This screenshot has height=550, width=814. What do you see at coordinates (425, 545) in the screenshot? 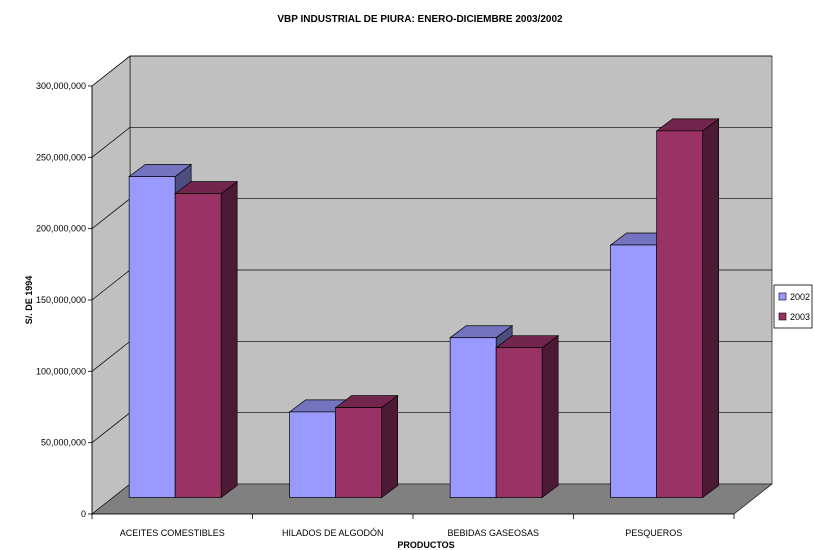
I see `x-axis-title: PRODUCTOS` at bounding box center [425, 545].